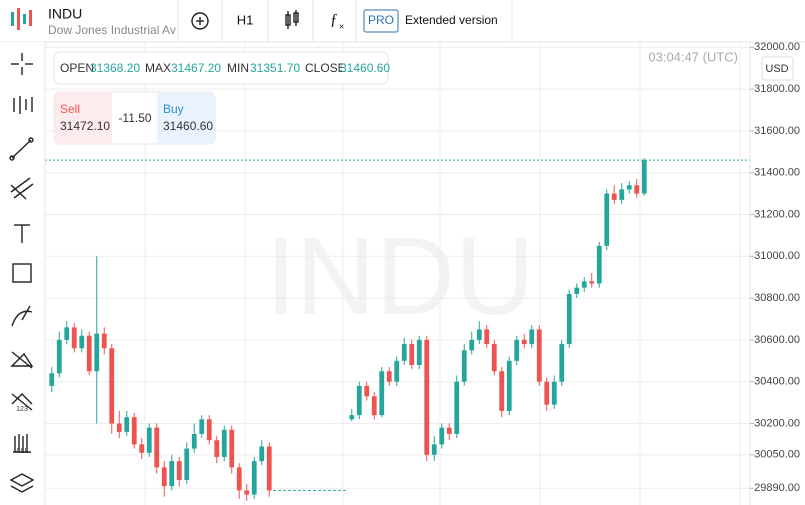 This screenshot has height=505, width=805. I want to click on y-tick-label: 30600.00, so click(777, 340).